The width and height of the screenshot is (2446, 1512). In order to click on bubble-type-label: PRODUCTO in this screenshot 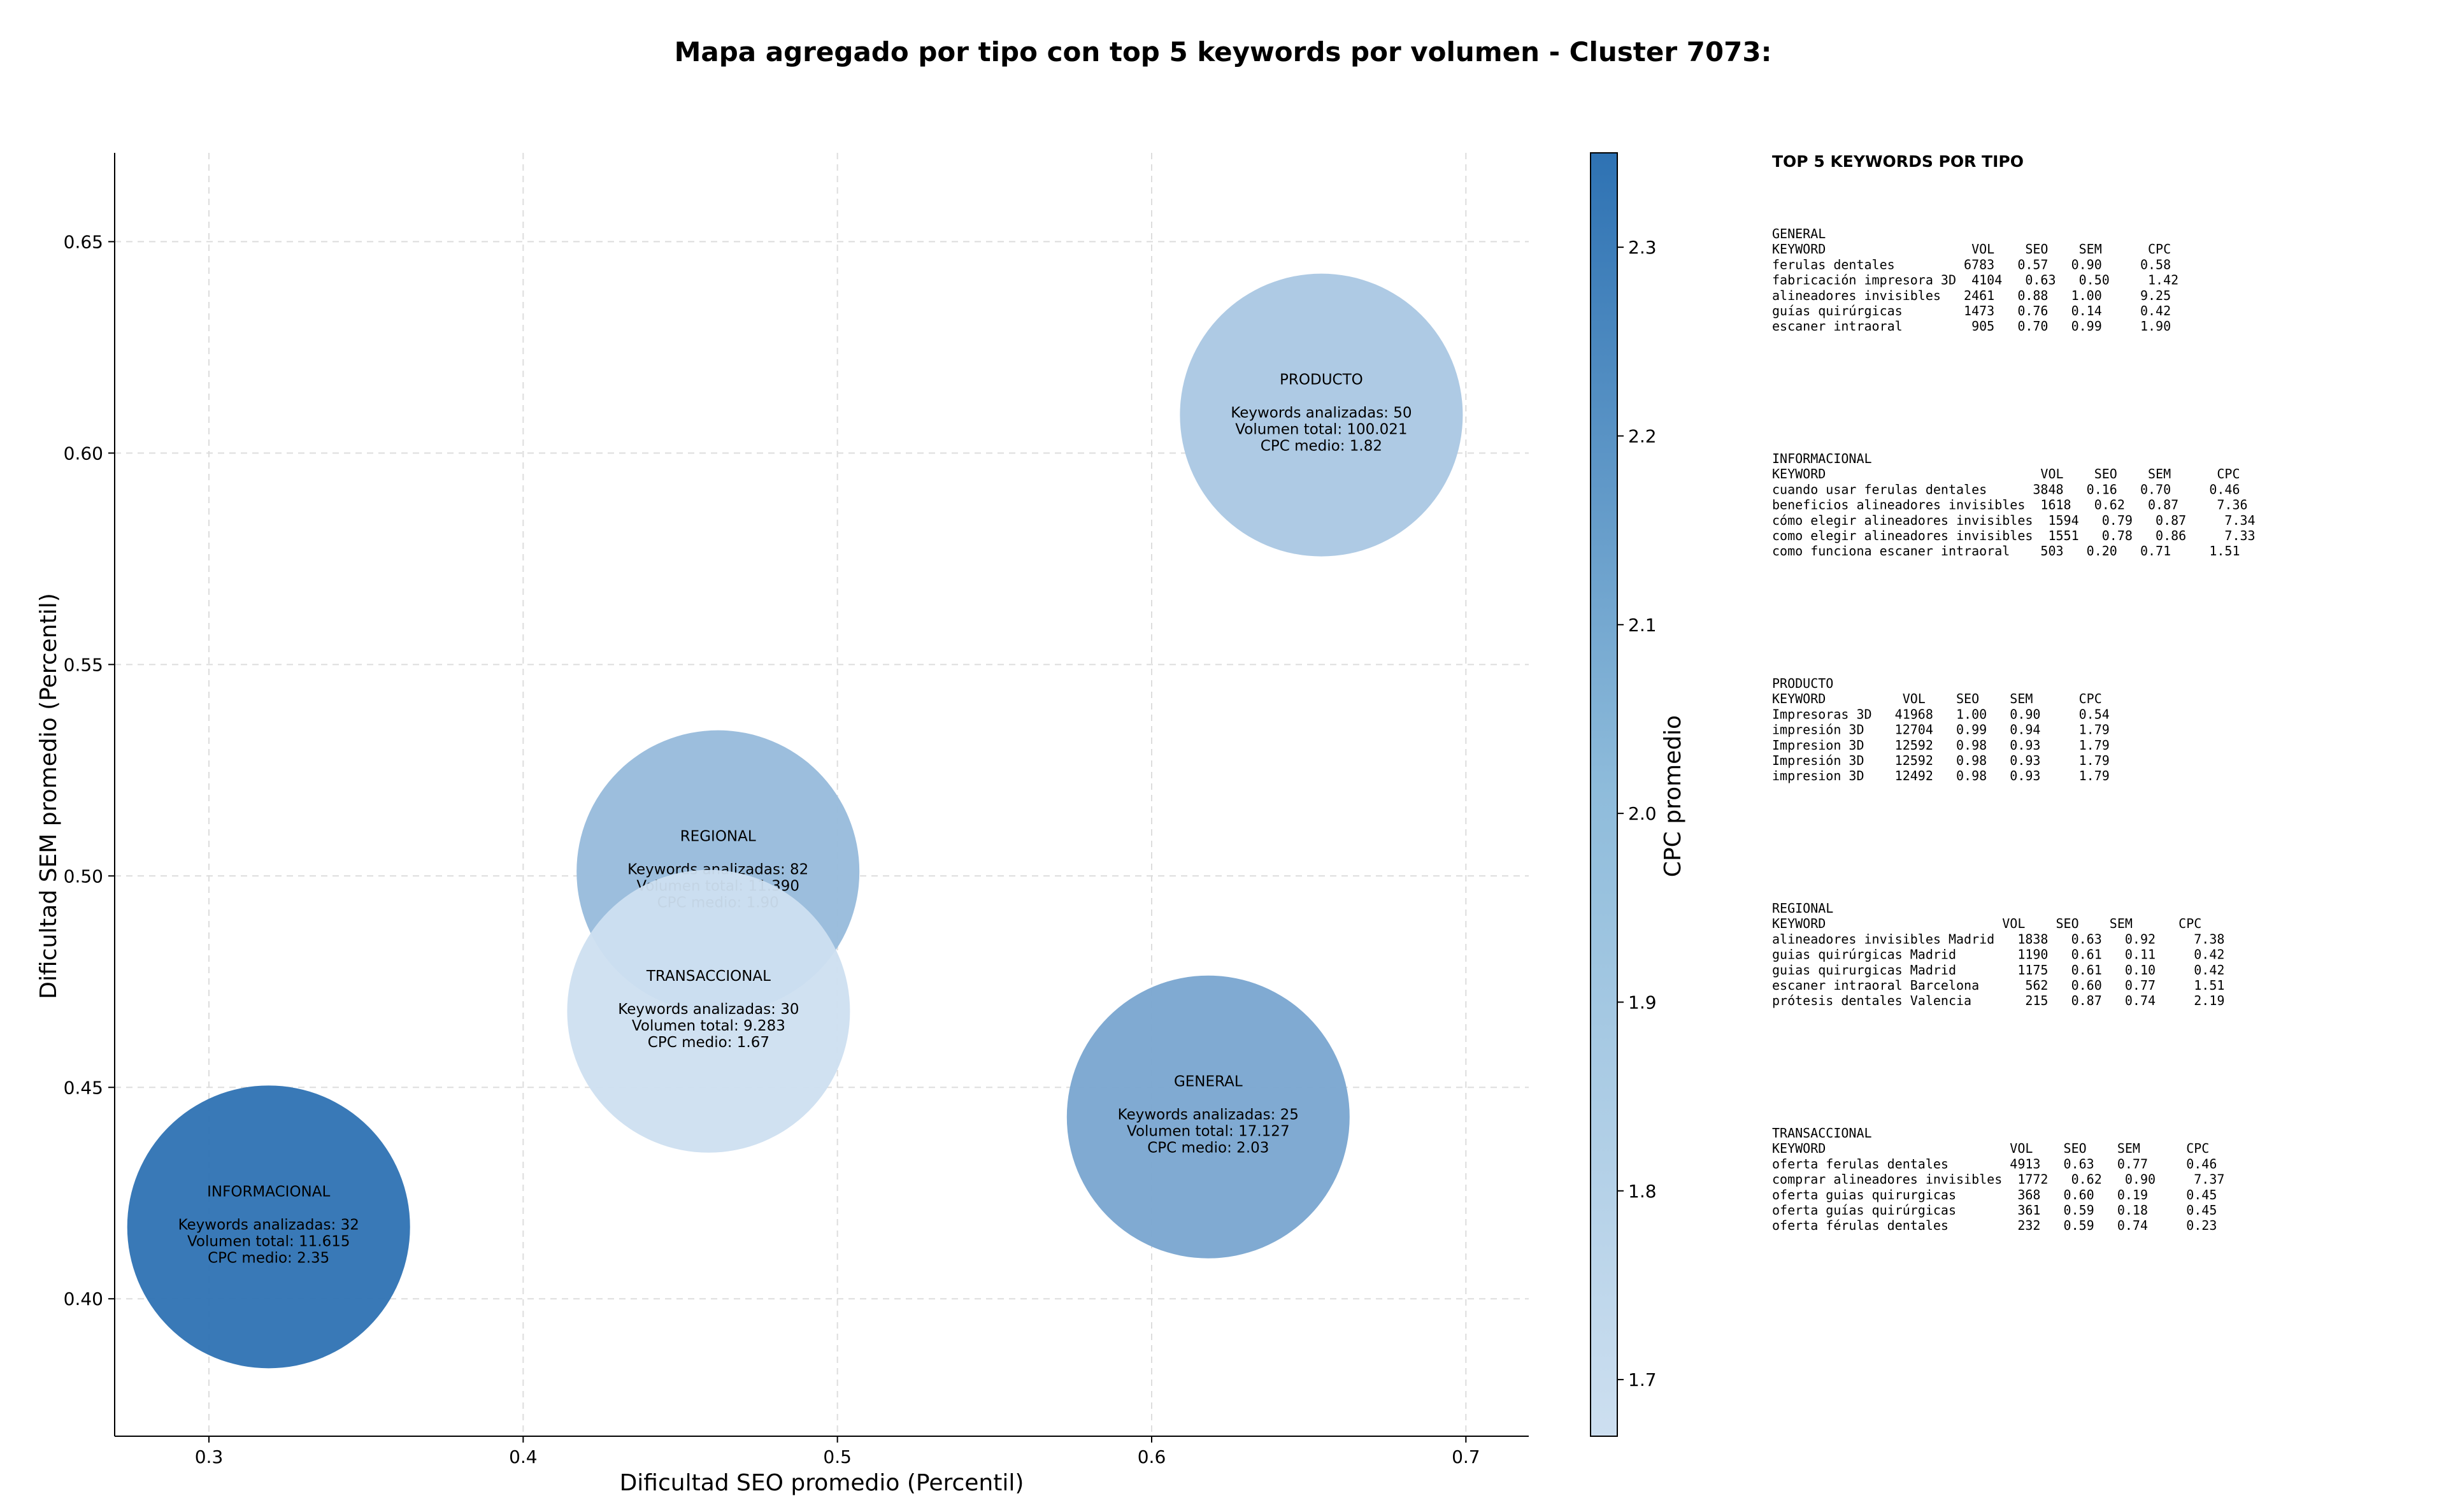, I will do `click(1321, 380)`.